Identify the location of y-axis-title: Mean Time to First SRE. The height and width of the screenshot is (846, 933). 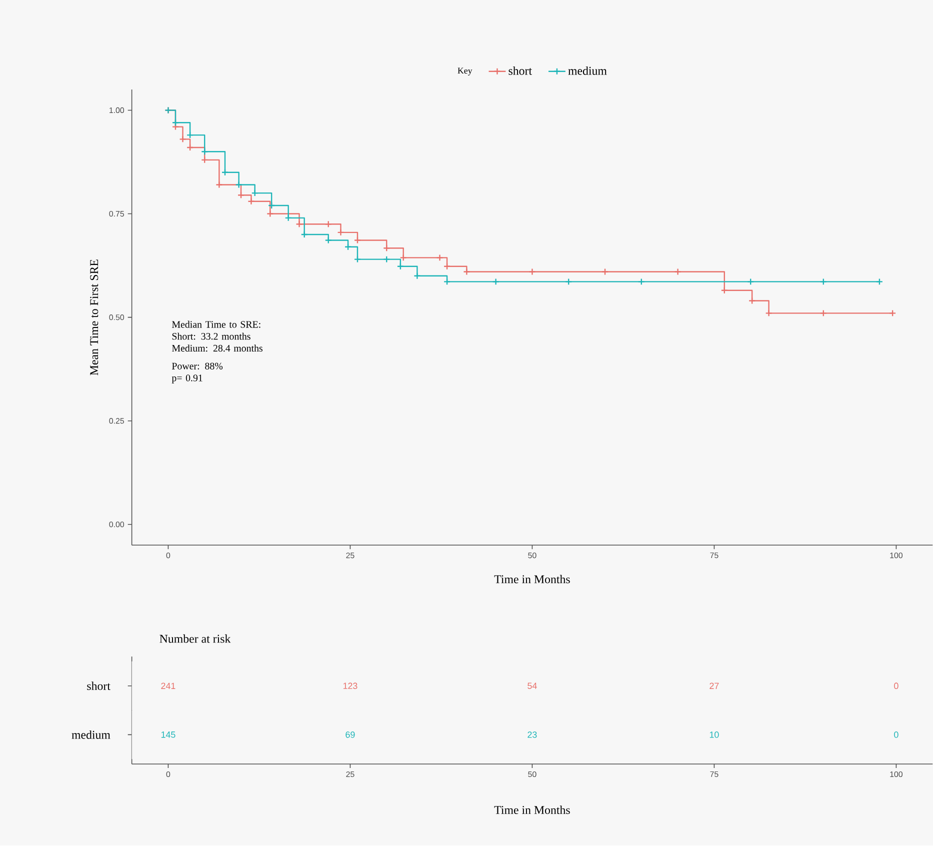
(94, 318).